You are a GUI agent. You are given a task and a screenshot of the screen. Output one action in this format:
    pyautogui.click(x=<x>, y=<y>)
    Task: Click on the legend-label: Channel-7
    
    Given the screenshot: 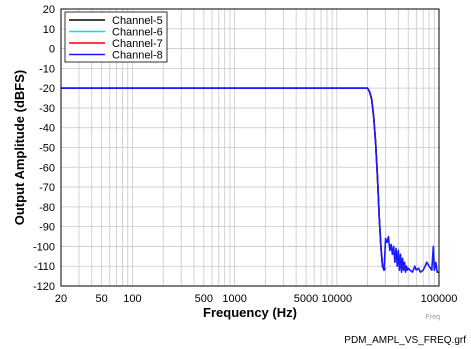 What is the action you would take?
    pyautogui.click(x=137, y=44)
    